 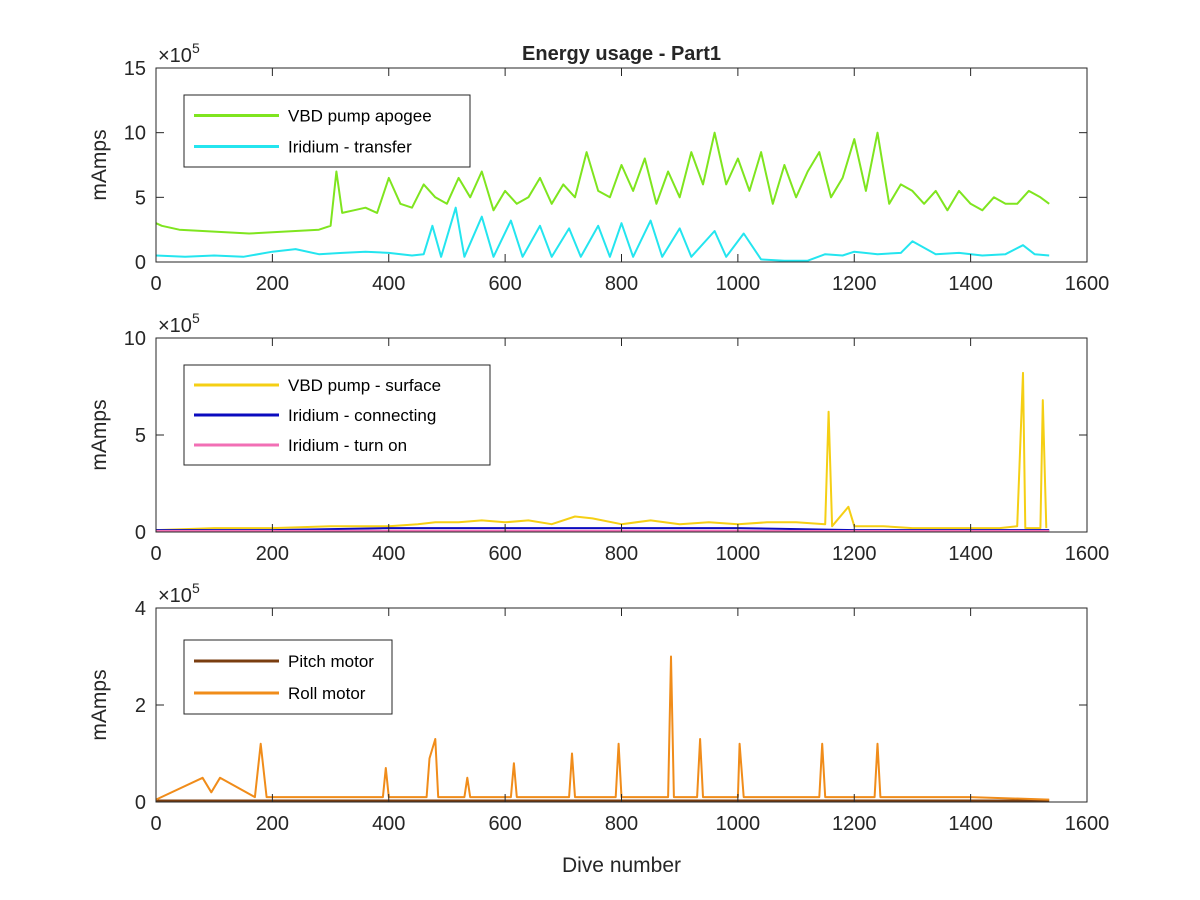 What do you see at coordinates (362, 415) in the screenshot?
I see `legend-label: Iridium - connecting` at bounding box center [362, 415].